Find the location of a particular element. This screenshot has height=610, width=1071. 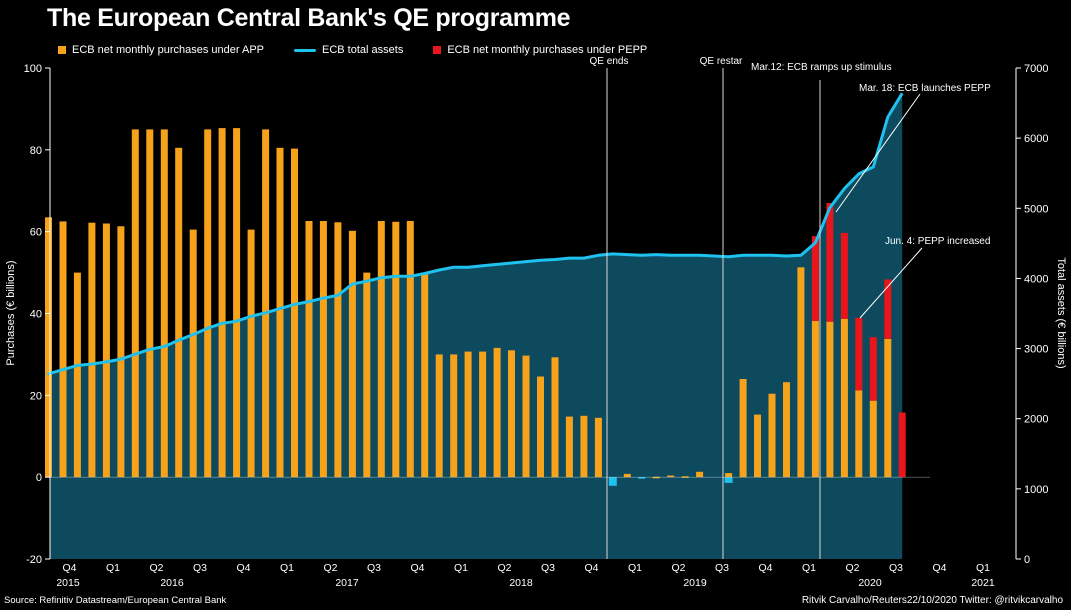

annotation-leader-mar18 is located at coordinates (878, 153).